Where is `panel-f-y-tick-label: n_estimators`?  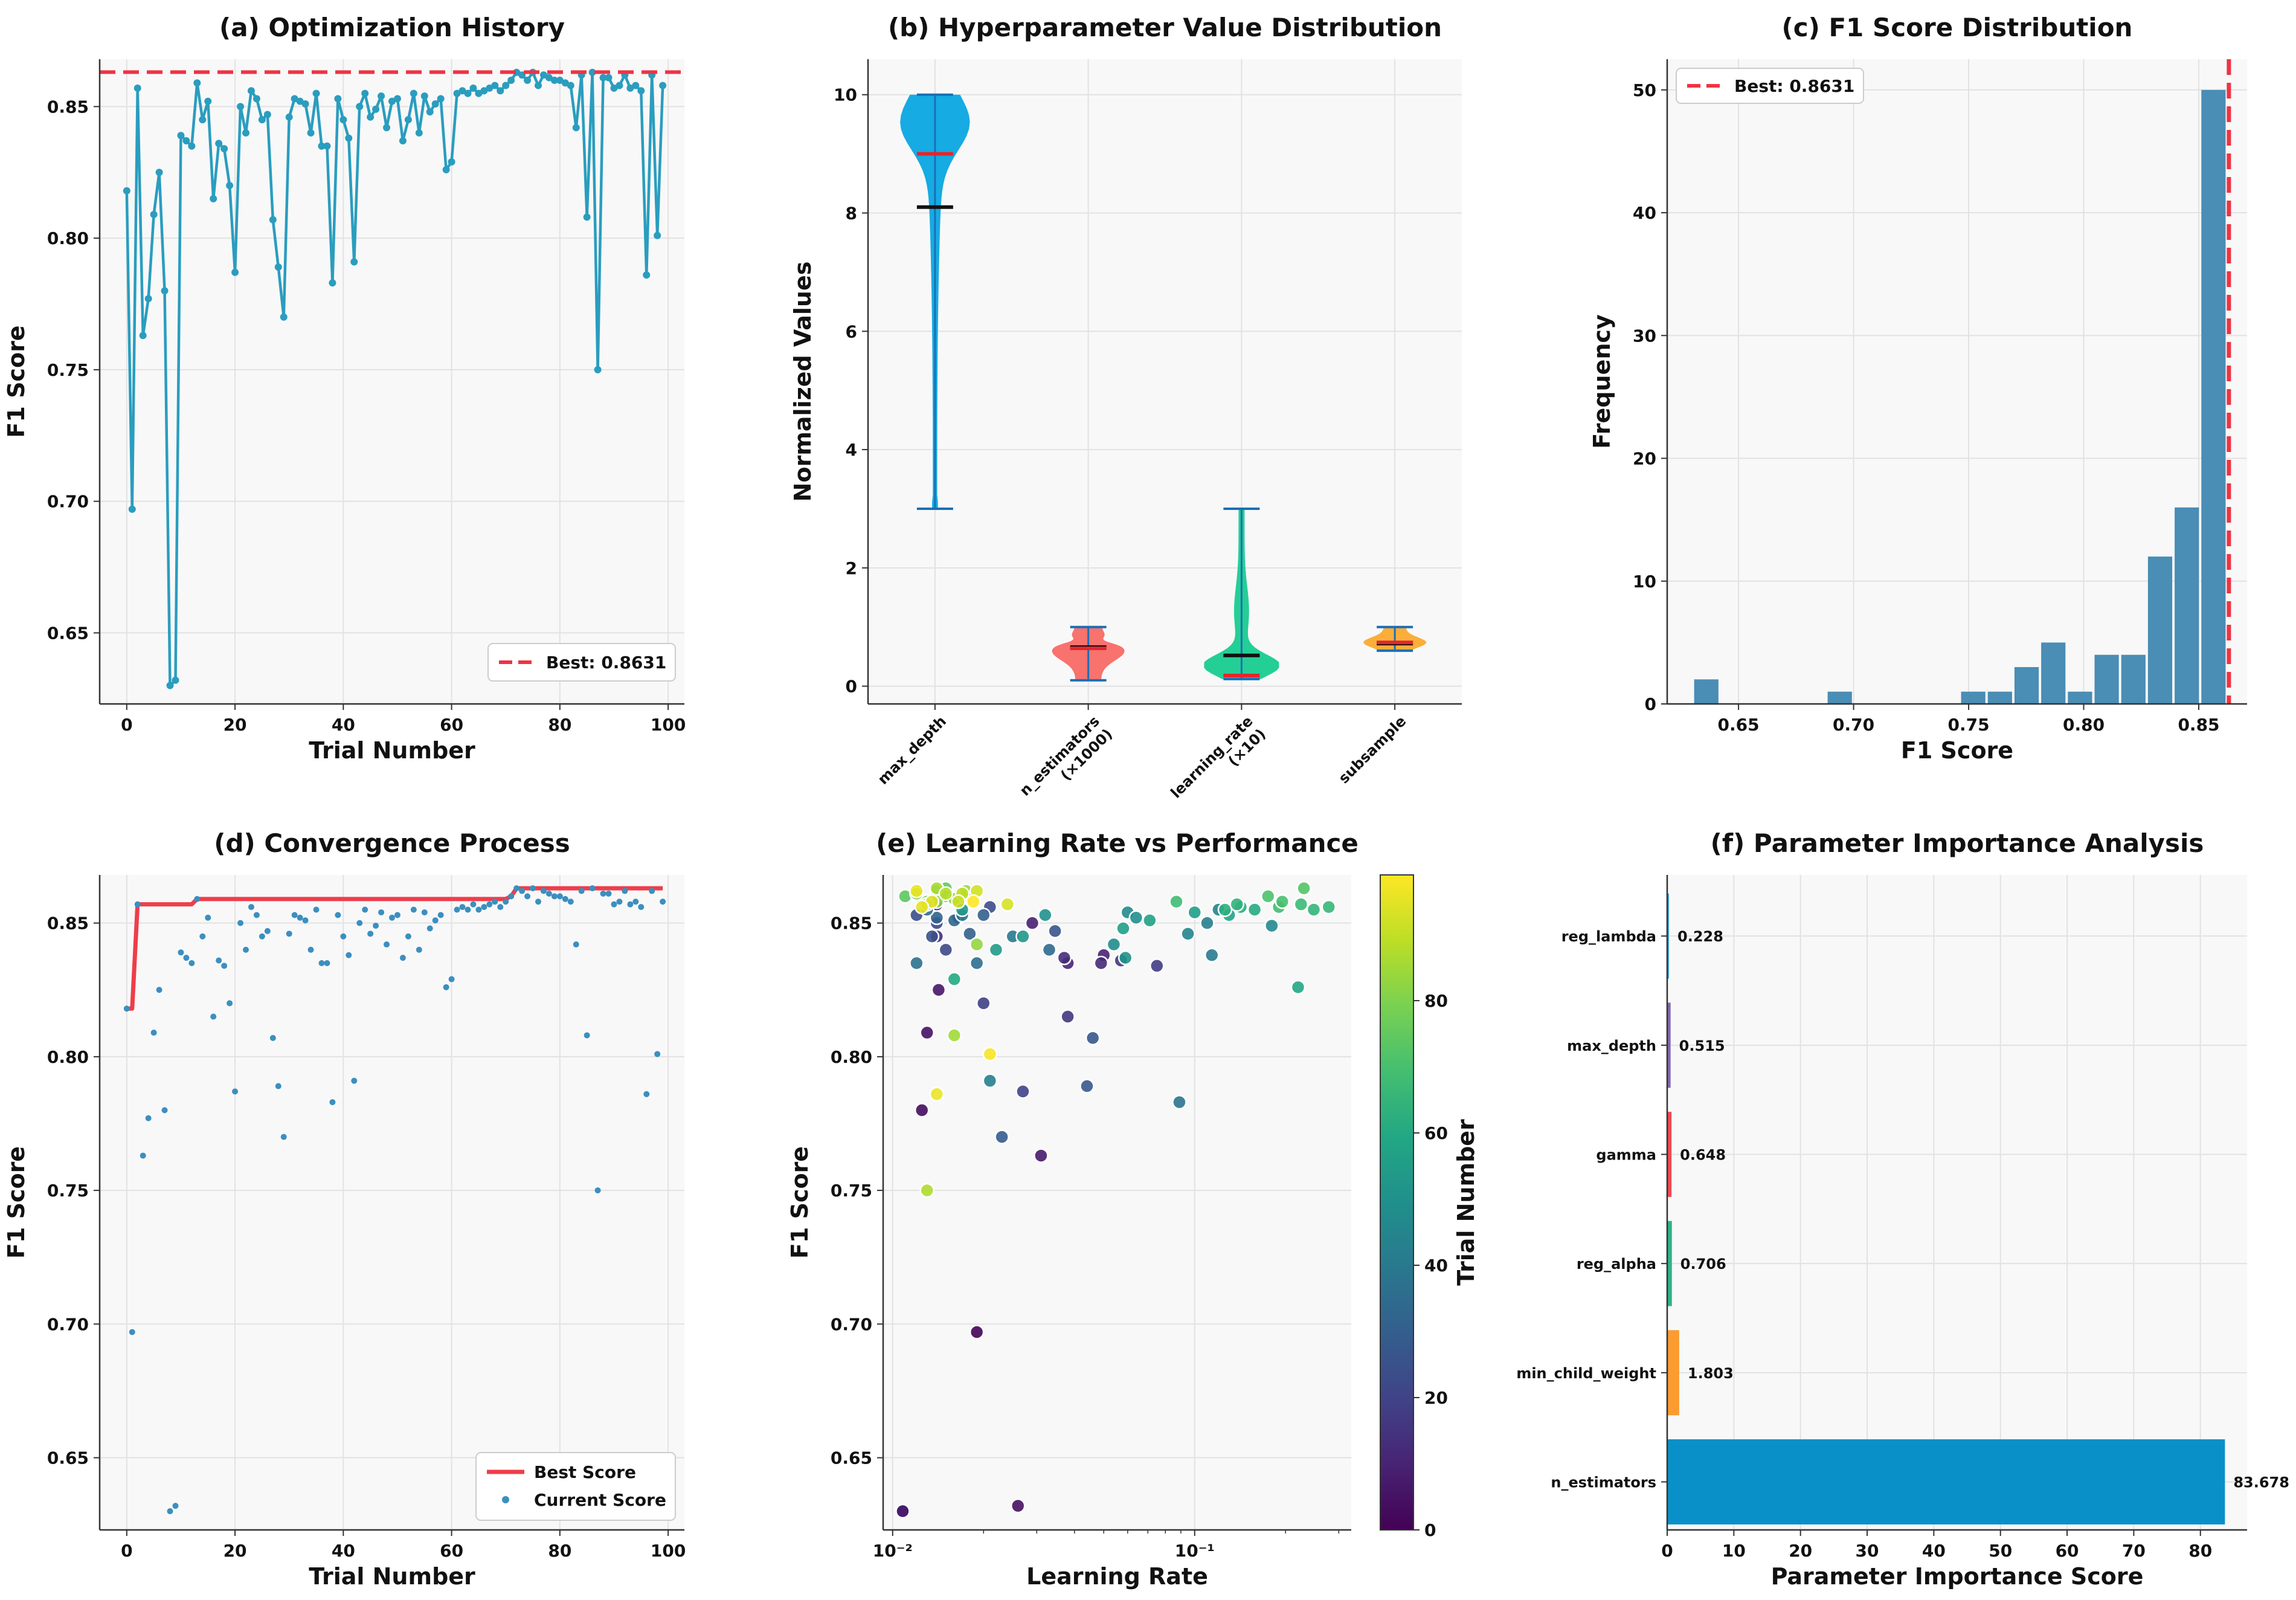 panel-f-y-tick-label: n_estimators is located at coordinates (1603, 1482).